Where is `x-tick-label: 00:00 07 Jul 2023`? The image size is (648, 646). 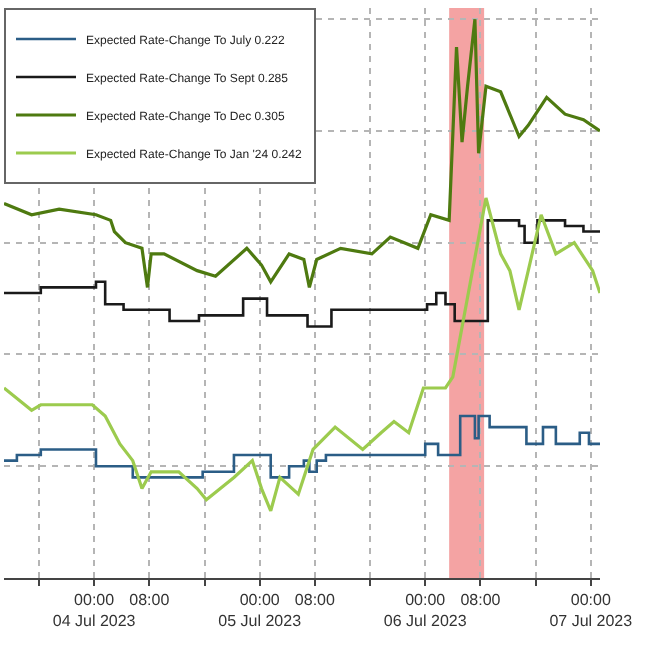 x-tick-label: 00:00 07 Jul 2023 is located at coordinates (591, 610).